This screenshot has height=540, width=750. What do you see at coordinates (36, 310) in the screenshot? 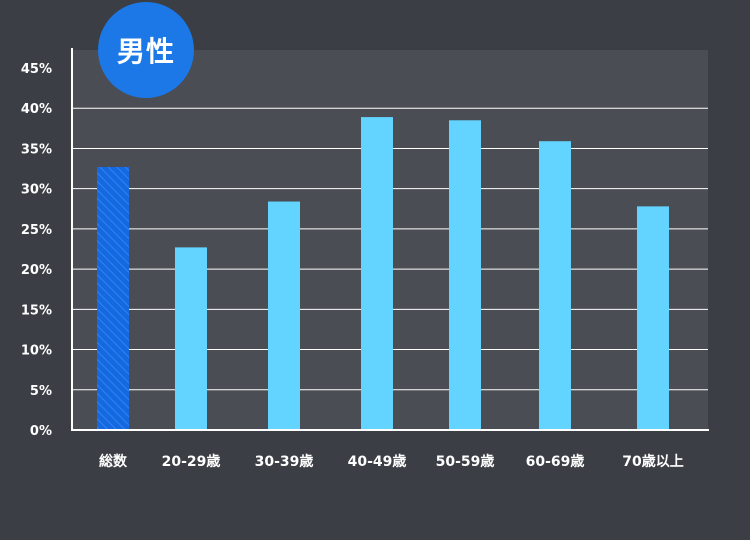
I see `y-tick-label: 15%` at bounding box center [36, 310].